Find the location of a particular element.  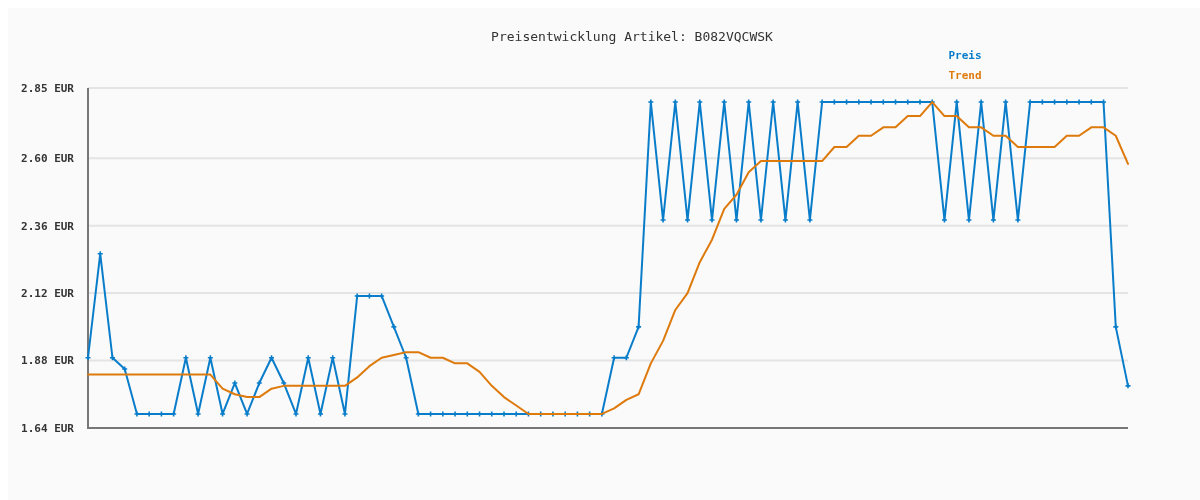

y-tick-label: 2.36 EUR is located at coordinates (48, 226).